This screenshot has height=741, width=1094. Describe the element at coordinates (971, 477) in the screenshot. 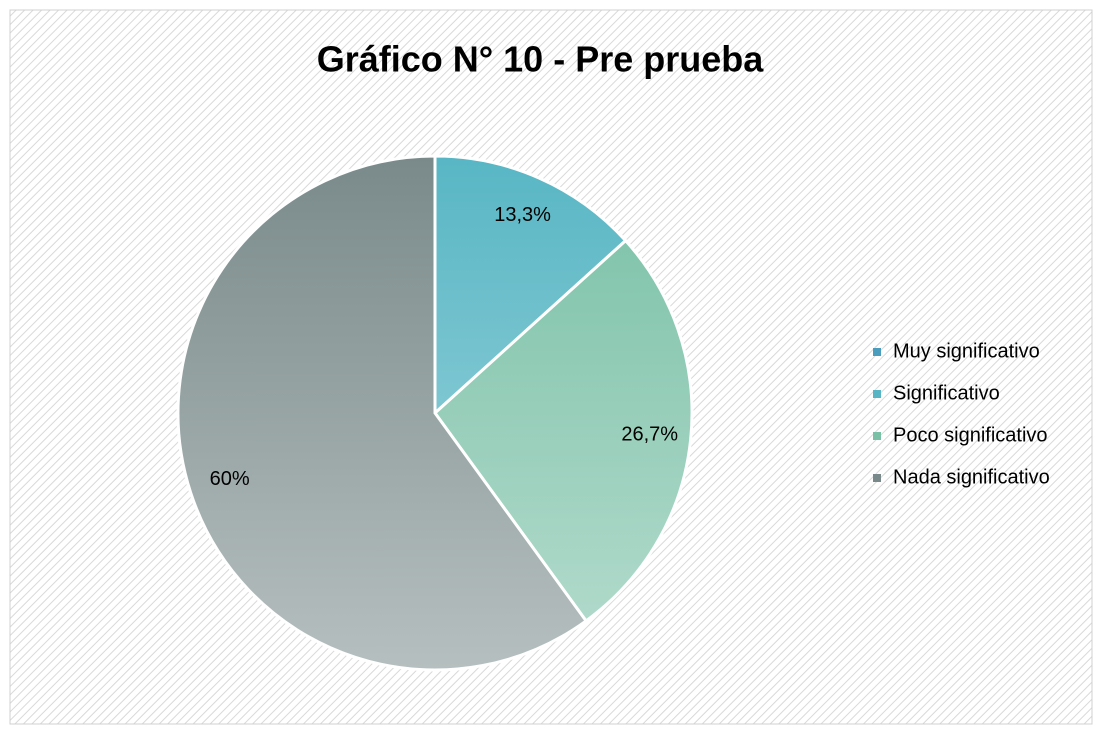

I see `legend-label: Nada significativo` at that location.